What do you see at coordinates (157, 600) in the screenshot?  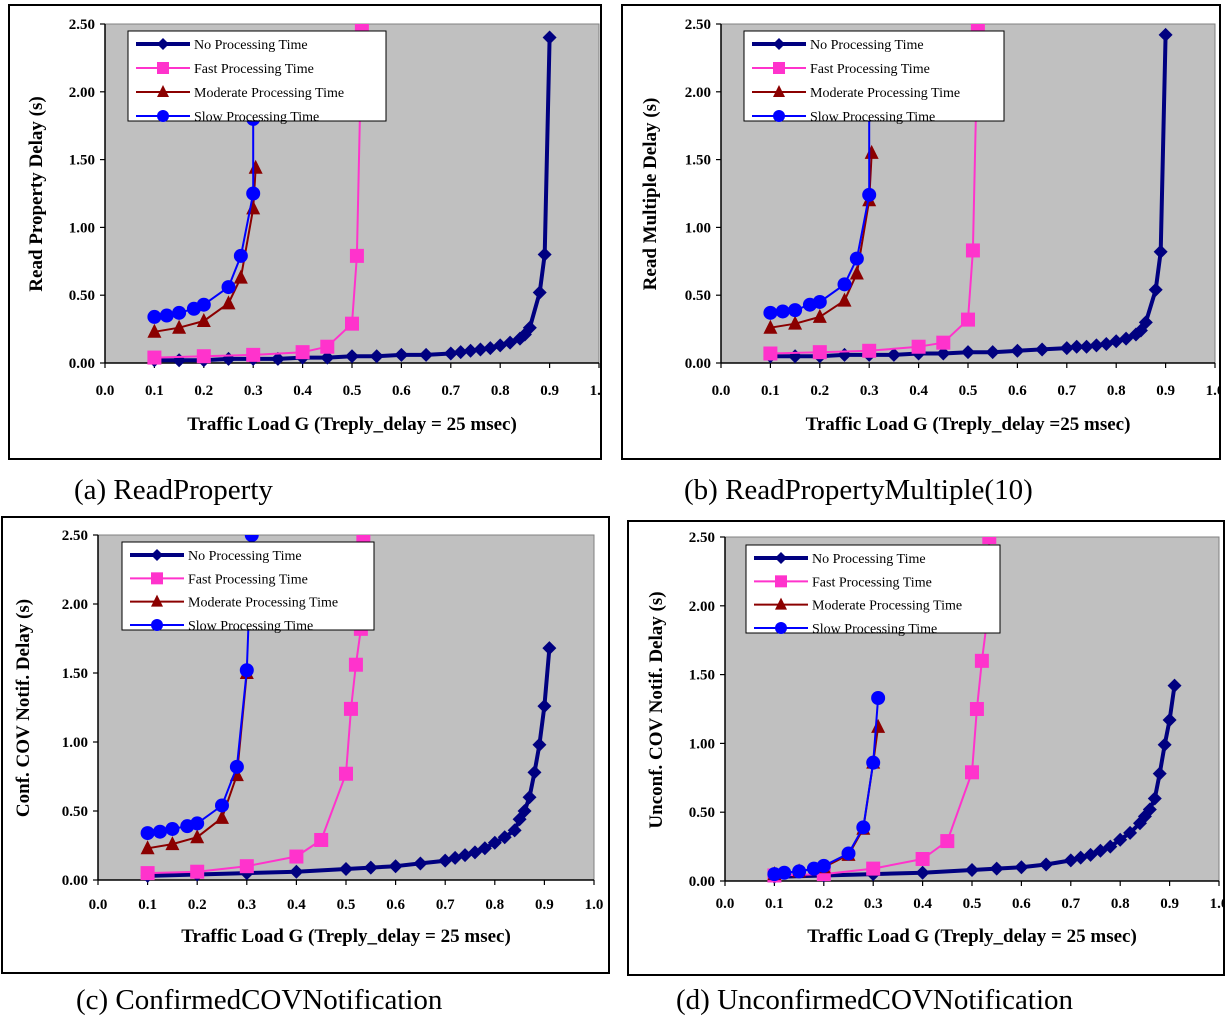 I see `legend-marker-moderate-processing` at bounding box center [157, 600].